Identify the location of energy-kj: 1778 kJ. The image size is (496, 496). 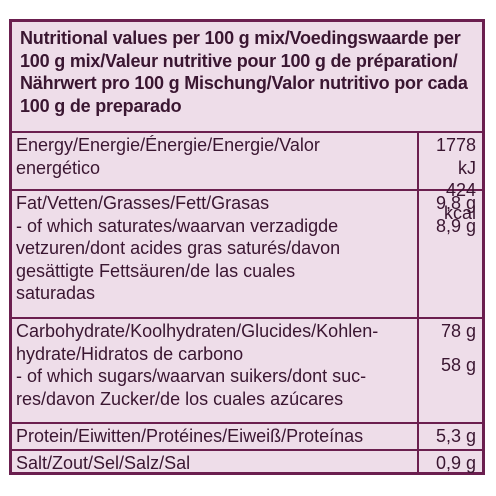
(455, 156).